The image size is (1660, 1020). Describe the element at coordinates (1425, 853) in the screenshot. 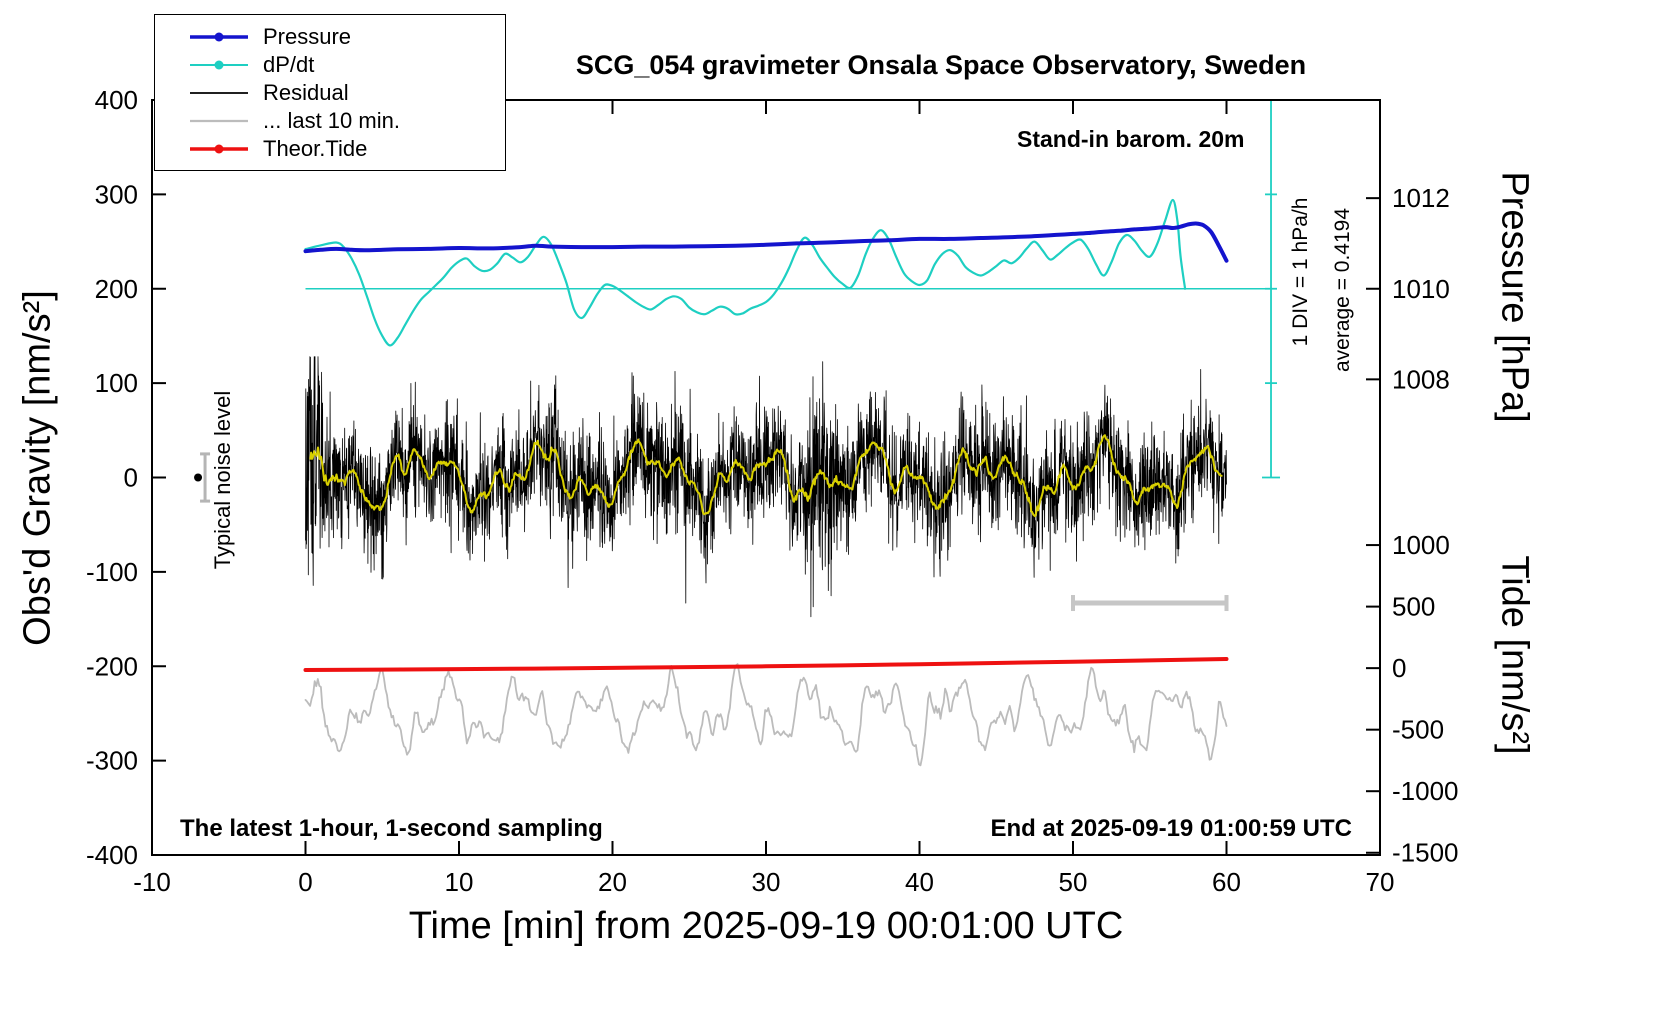

I see `tide-tick-label: -1500` at that location.